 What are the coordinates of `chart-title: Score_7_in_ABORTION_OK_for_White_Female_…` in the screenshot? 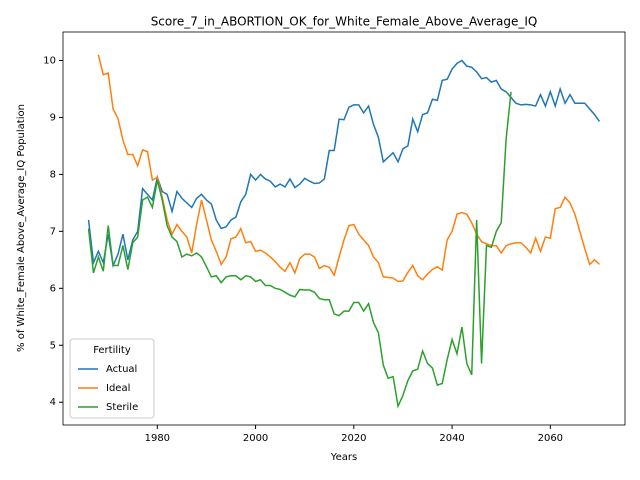 It's located at (344, 22).